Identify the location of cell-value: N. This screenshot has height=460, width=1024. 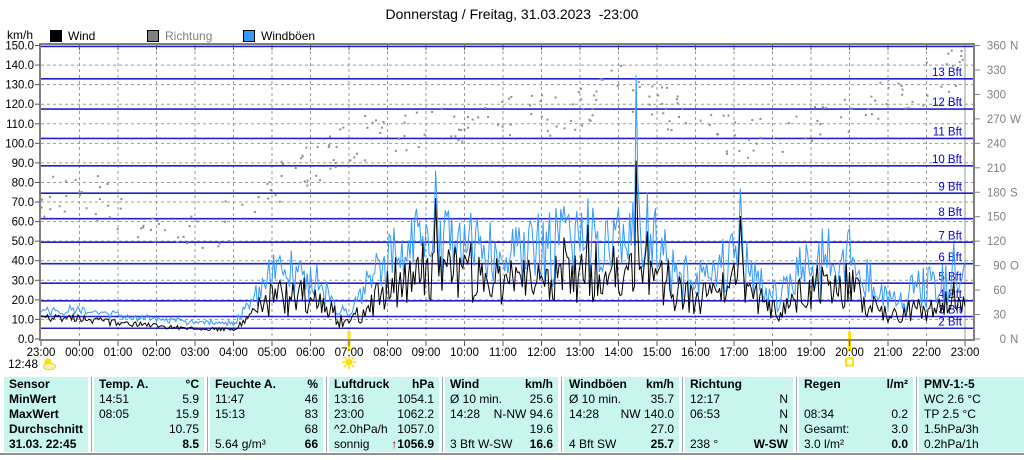
(783, 399).